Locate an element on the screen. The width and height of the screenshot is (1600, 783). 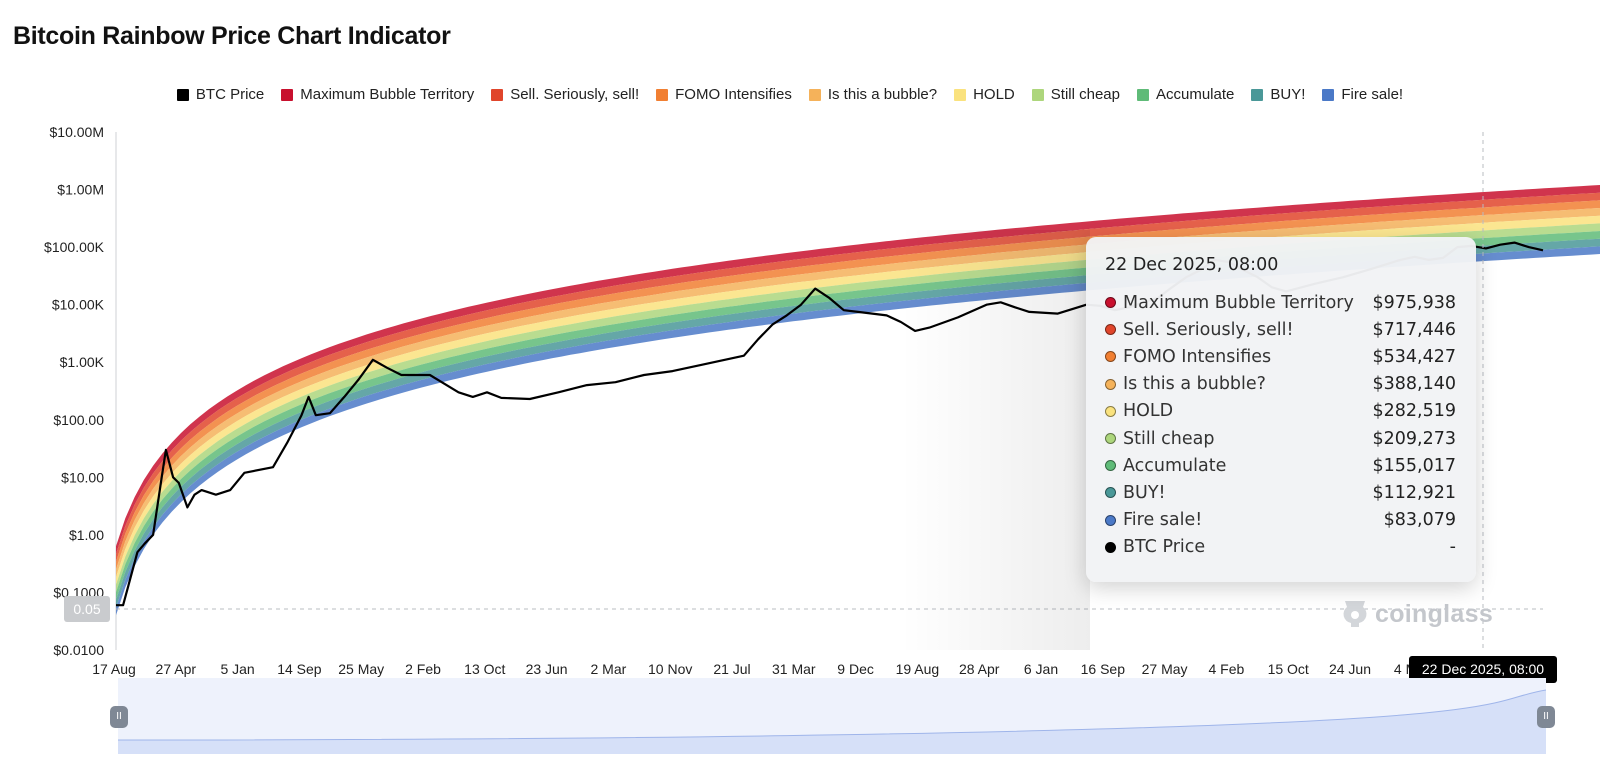
x-tick-label: 4 Feb is located at coordinates (1226, 669).